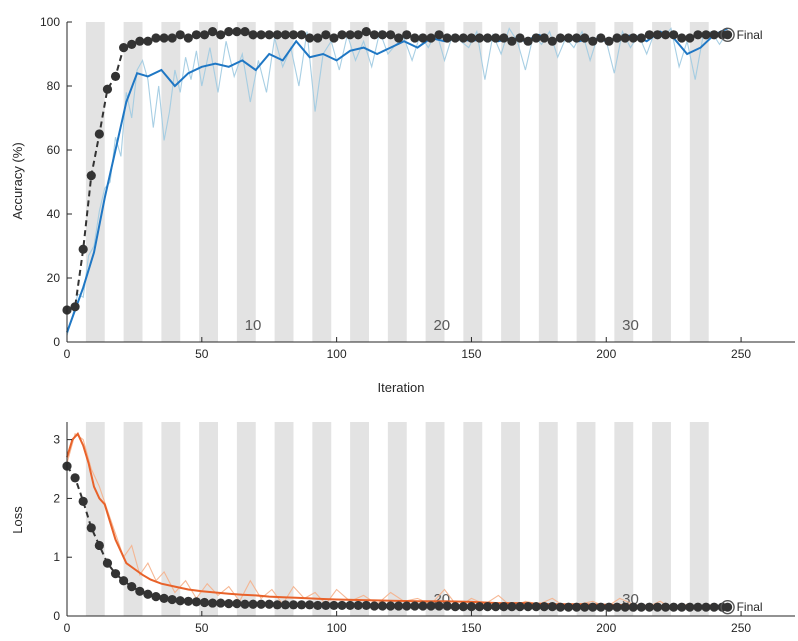 The image size is (798, 641). What do you see at coordinates (67, 628) in the screenshot?
I see `x-tick-label: 0` at bounding box center [67, 628].